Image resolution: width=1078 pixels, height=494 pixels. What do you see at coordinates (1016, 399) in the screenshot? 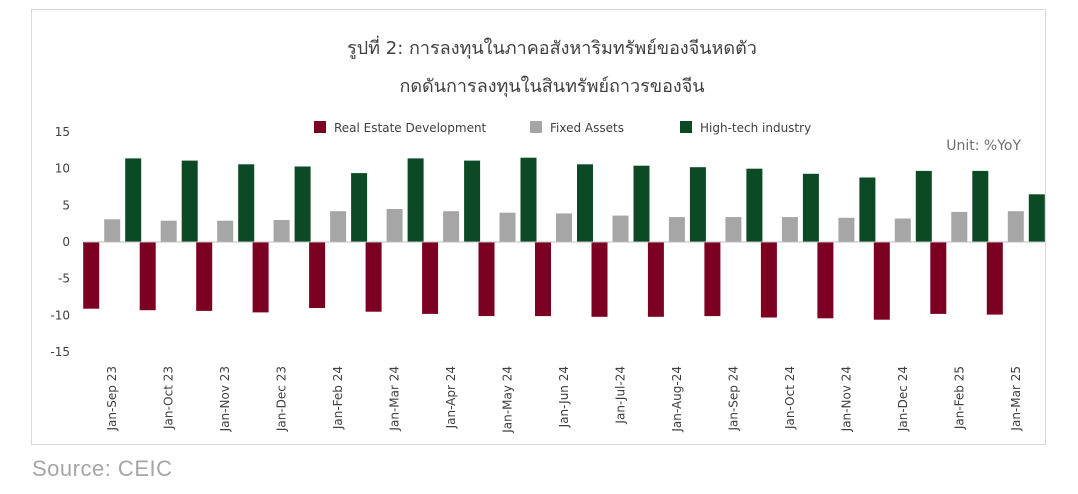
I see `x-tick-label: Jan-Mar 25` at bounding box center [1016, 399].